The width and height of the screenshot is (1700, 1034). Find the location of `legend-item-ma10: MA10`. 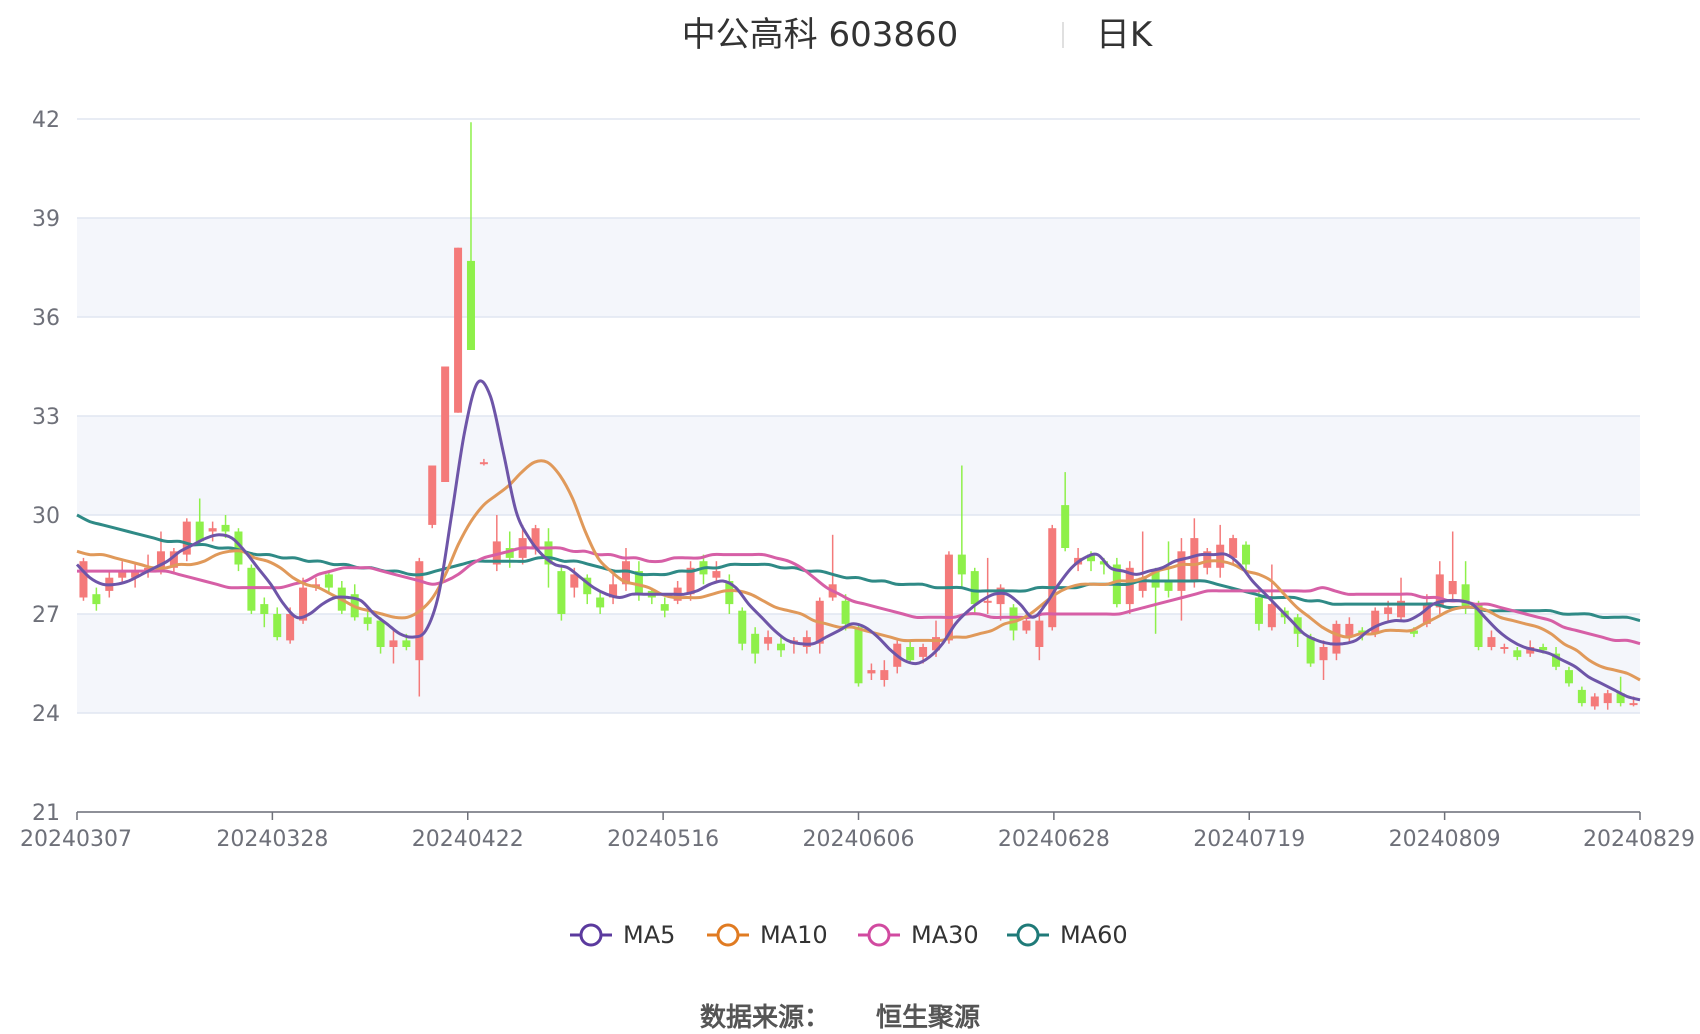

legend-item-ma10: MA10 is located at coordinates (767, 935).